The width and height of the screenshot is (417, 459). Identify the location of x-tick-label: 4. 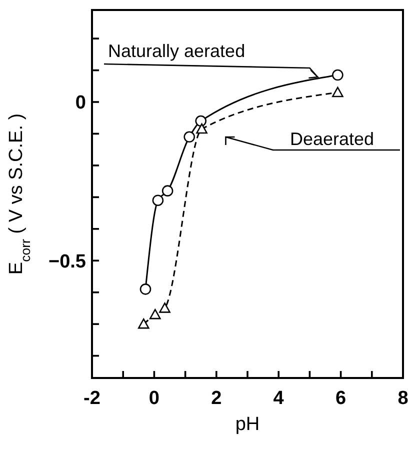
(278, 398).